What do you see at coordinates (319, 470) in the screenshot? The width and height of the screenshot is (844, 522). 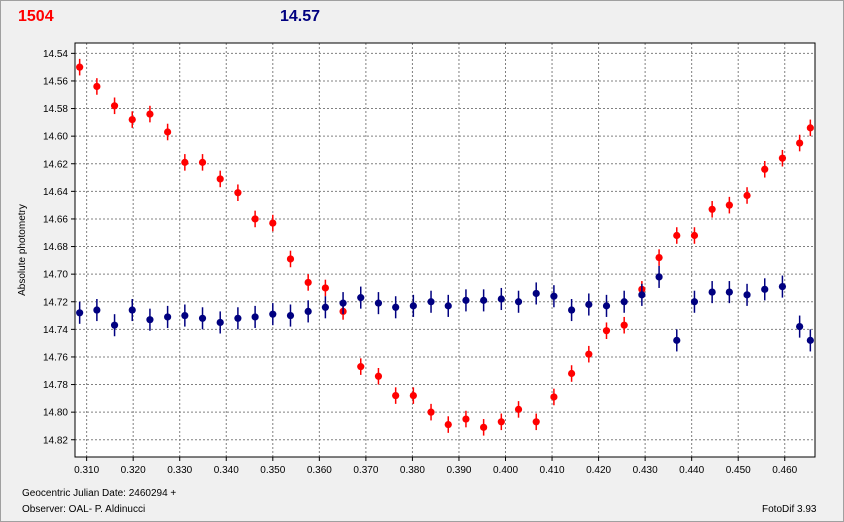 I see `x-tick-label: 0.360` at bounding box center [319, 470].